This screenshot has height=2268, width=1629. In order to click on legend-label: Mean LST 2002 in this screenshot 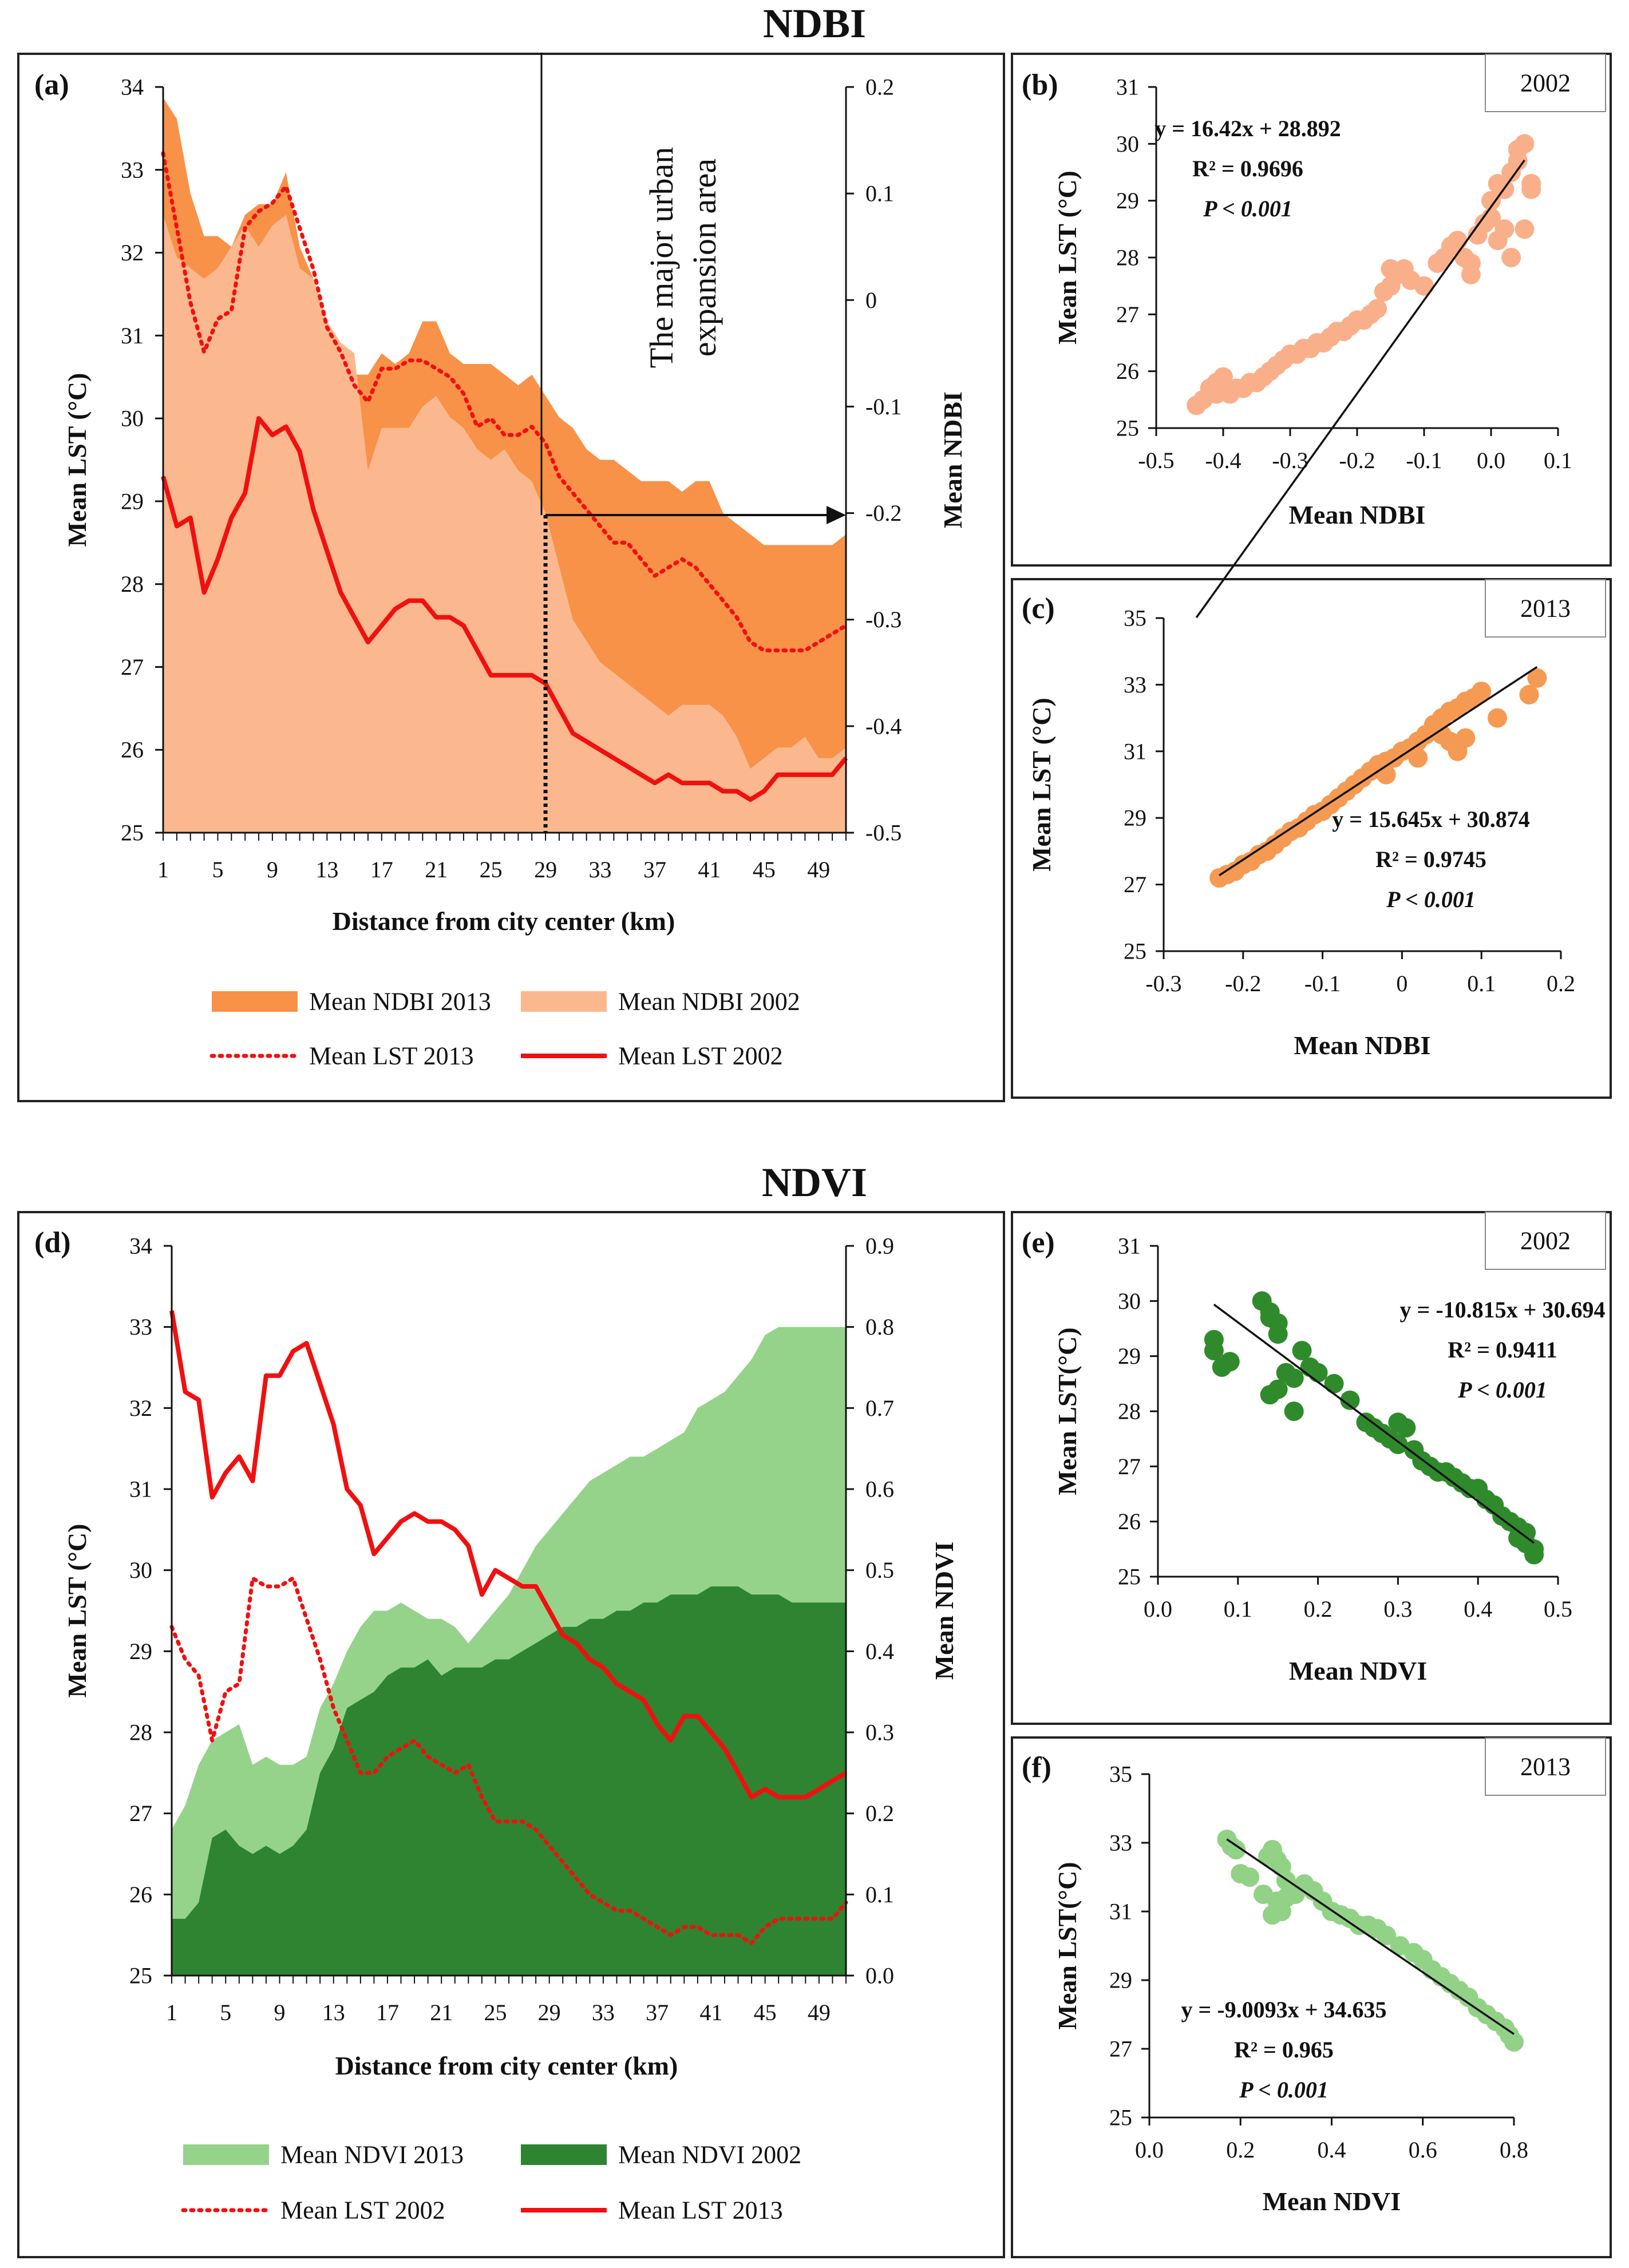, I will do `click(362, 2210)`.